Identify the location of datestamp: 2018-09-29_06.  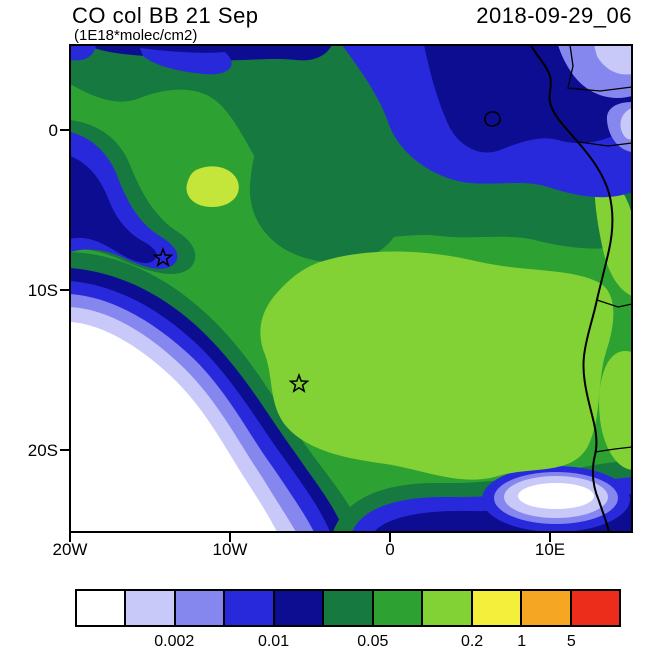
(554, 15).